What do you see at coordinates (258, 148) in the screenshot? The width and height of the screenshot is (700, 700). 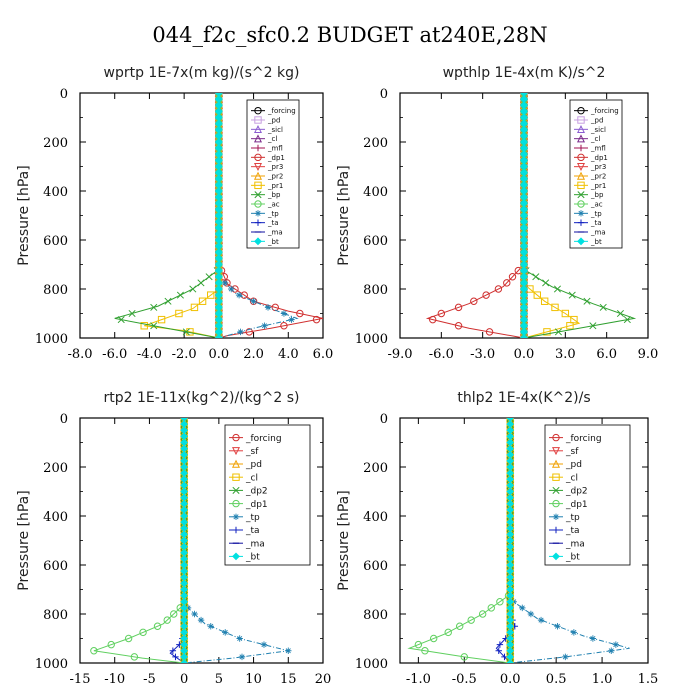 I see `legend-mfl-marker` at bounding box center [258, 148].